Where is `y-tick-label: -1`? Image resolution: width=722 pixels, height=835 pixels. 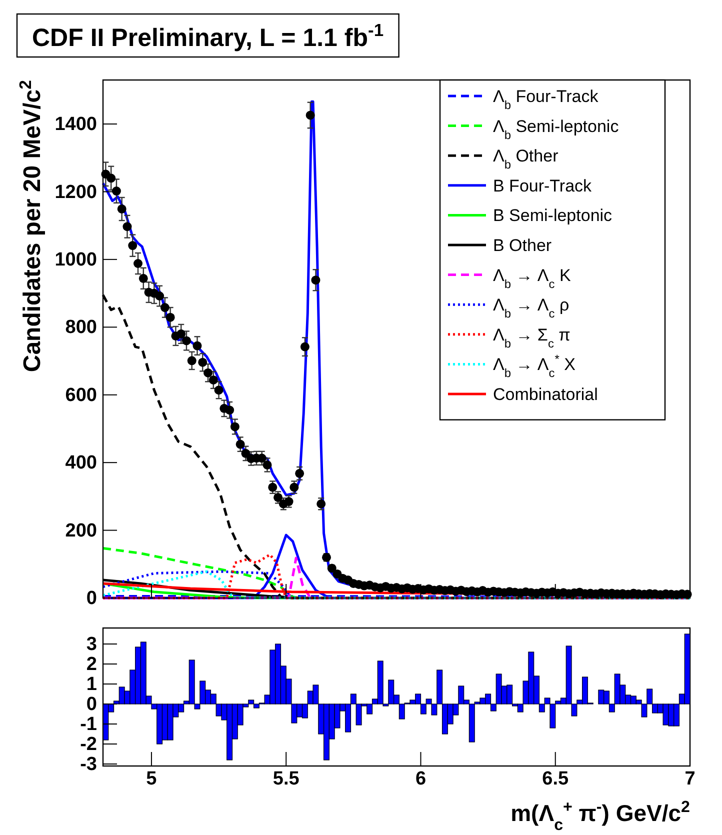 y-tick-label: -1 is located at coordinates (89, 725).